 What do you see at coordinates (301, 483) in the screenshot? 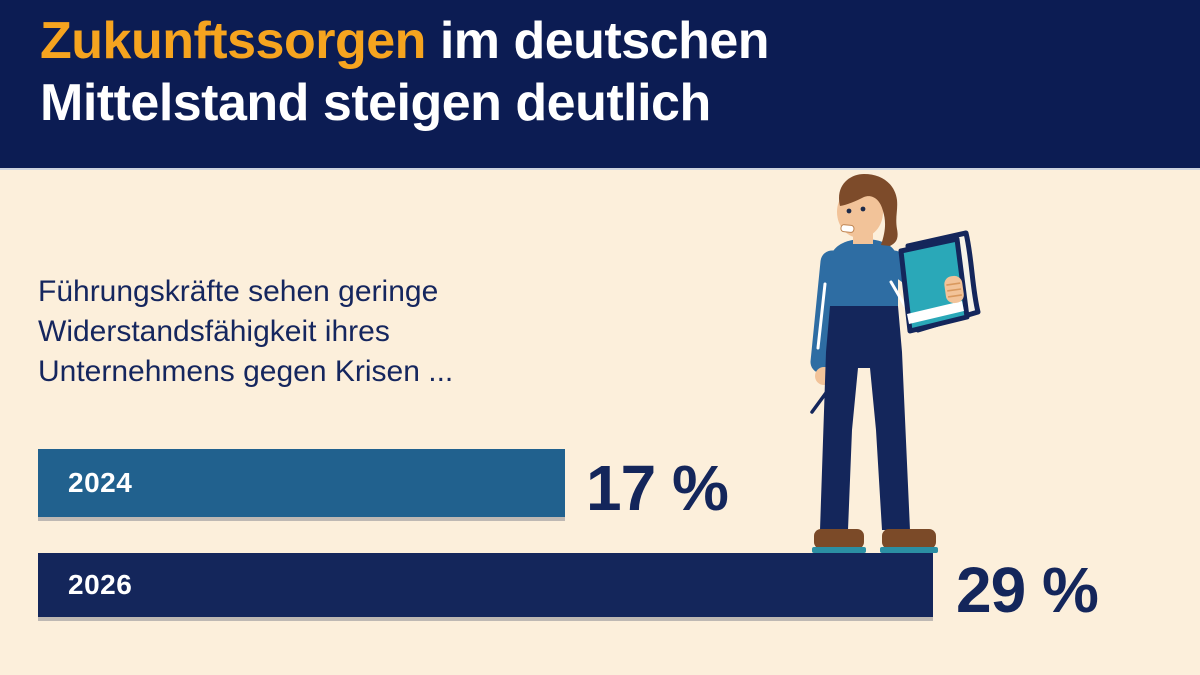
I see `bar-2024: 2024` at bounding box center [301, 483].